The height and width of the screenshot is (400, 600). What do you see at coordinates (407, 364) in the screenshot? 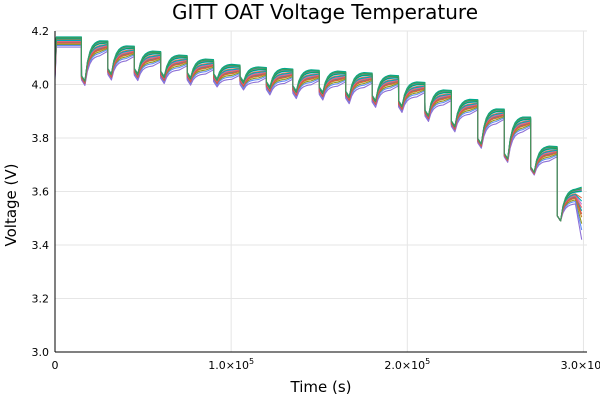
I see `x-tick-label: 2.0×10⁵` at bounding box center [407, 364].